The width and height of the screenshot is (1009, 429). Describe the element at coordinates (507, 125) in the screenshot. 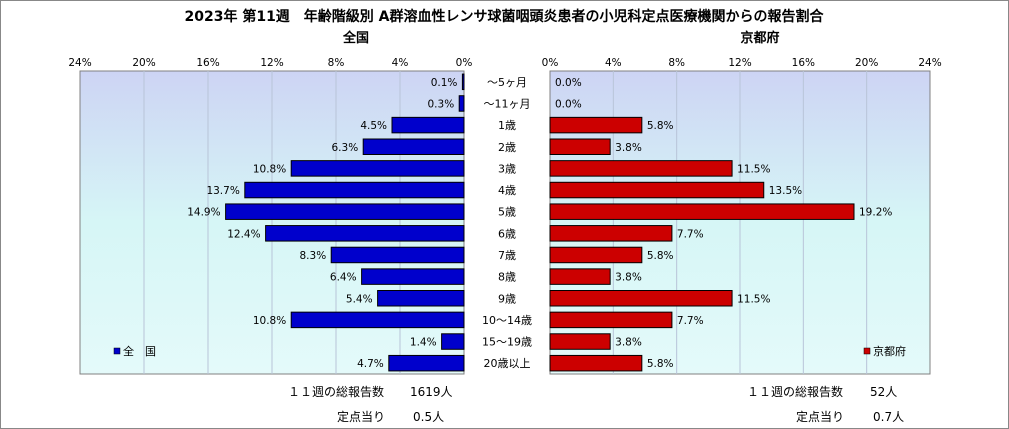

I see `category-label: 1歳` at that location.